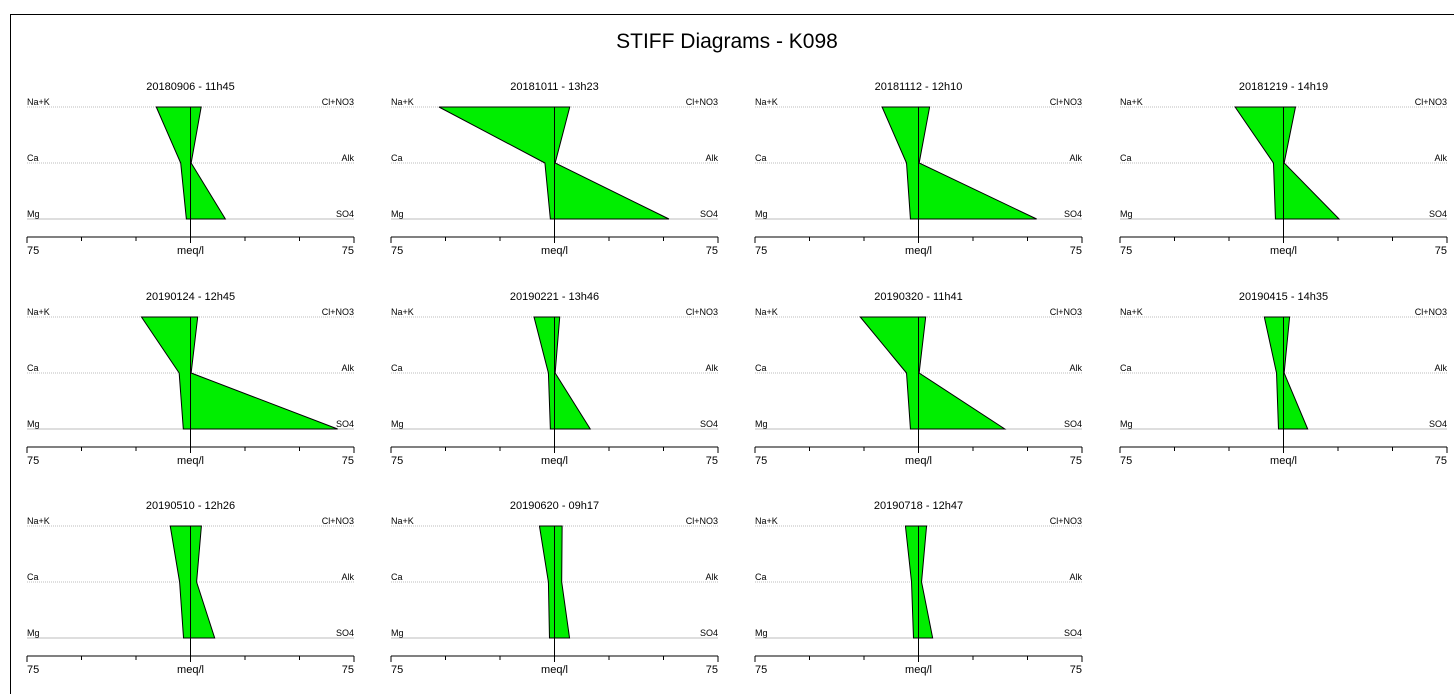 This screenshot has width=1454, height=694. What do you see at coordinates (1283, 87) in the screenshot?
I see `panel-title: 20181219 - 14h19` at bounding box center [1283, 87].